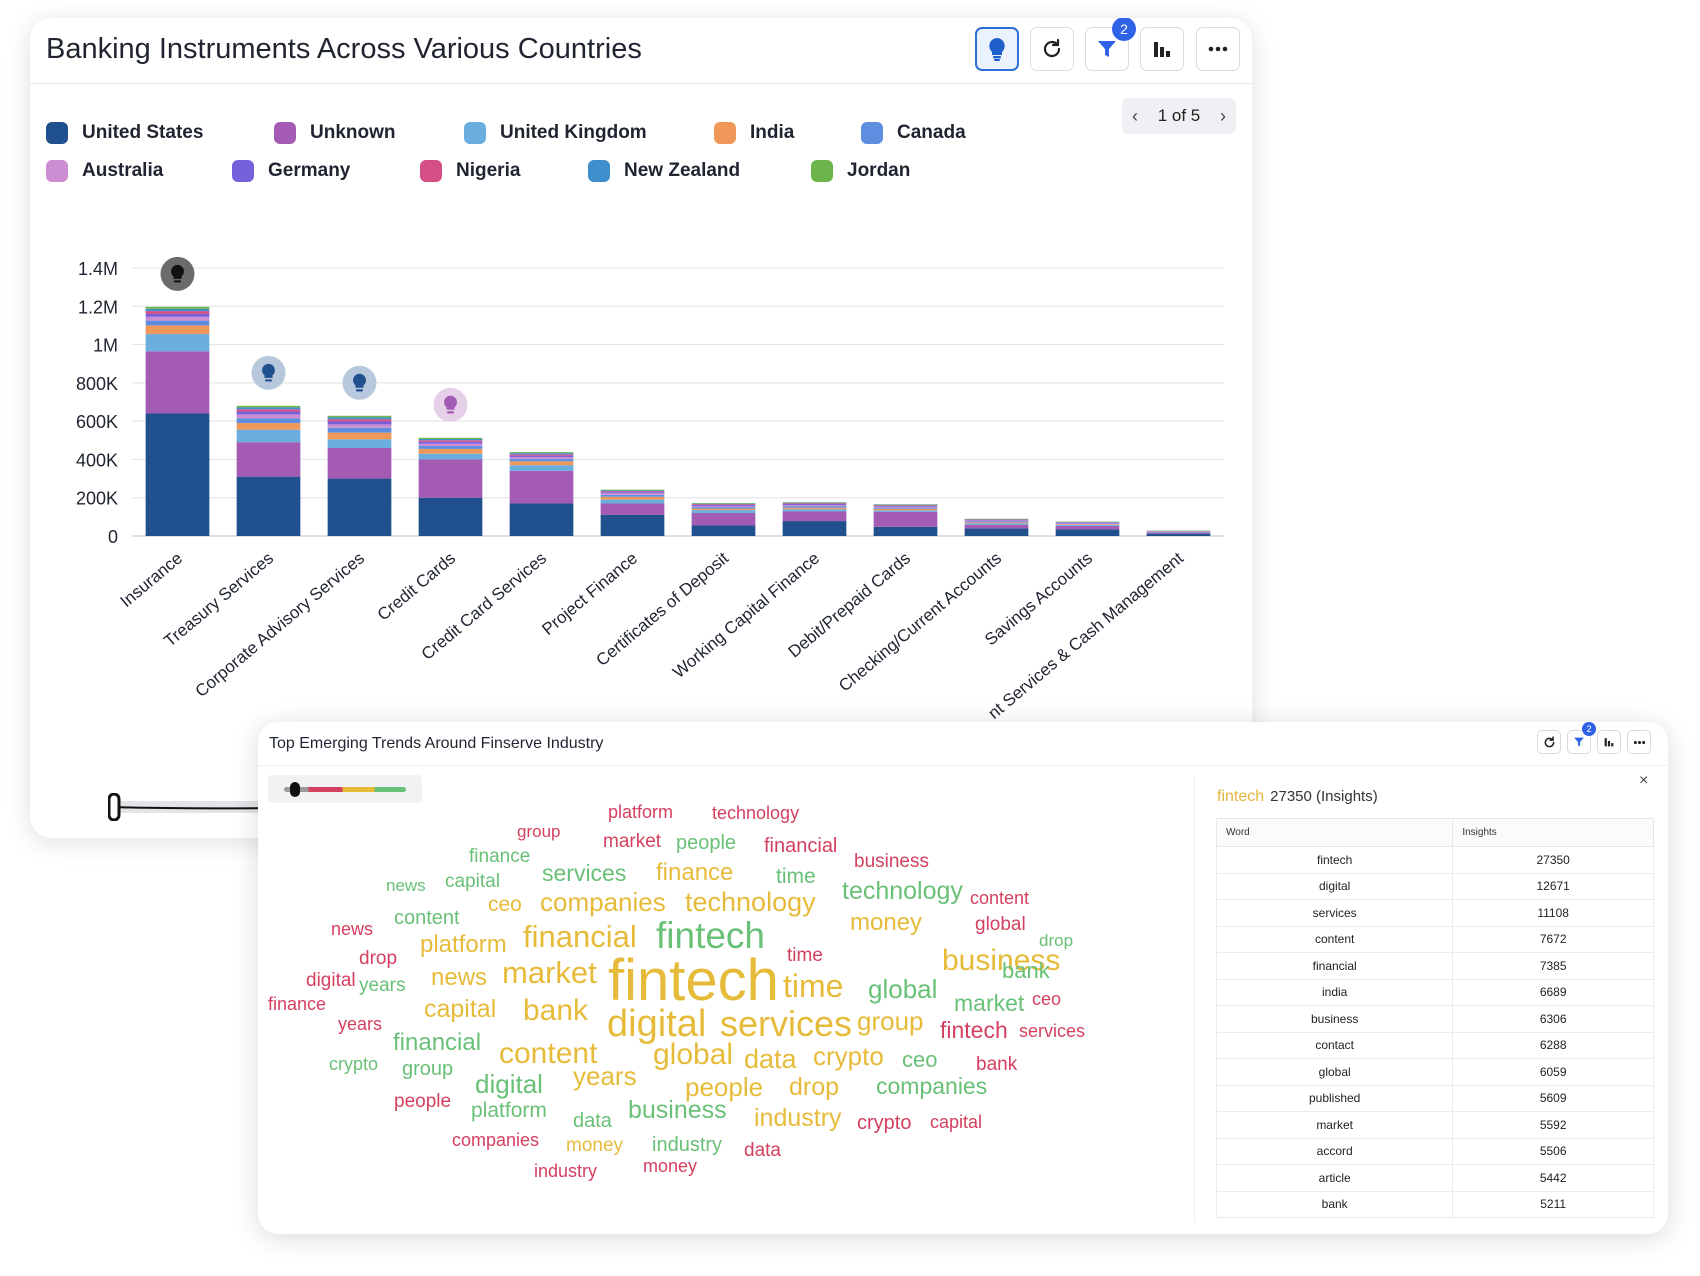 This screenshot has width=1700, height=1276. Describe the element at coordinates (786, 1023) in the screenshot. I see `word-cloud-word: services` at that location.